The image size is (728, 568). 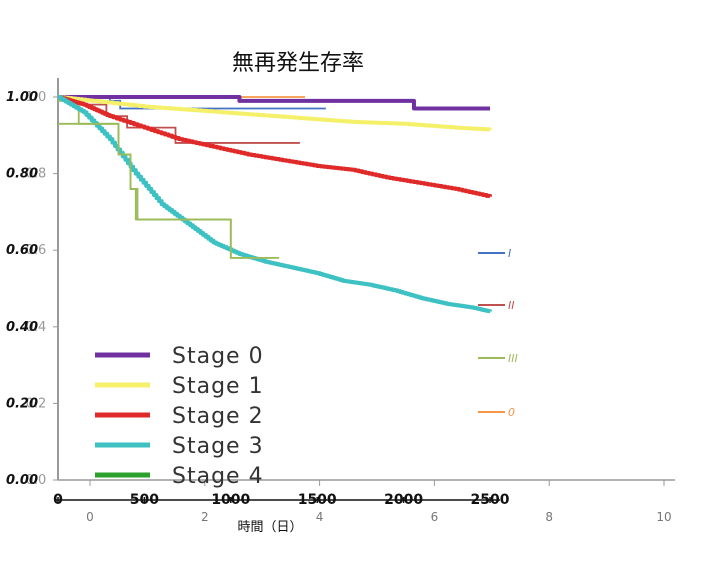 What do you see at coordinates (36, 403) in the screenshot?
I see `y-ghost-tick-label: 0.2` at bounding box center [36, 403].